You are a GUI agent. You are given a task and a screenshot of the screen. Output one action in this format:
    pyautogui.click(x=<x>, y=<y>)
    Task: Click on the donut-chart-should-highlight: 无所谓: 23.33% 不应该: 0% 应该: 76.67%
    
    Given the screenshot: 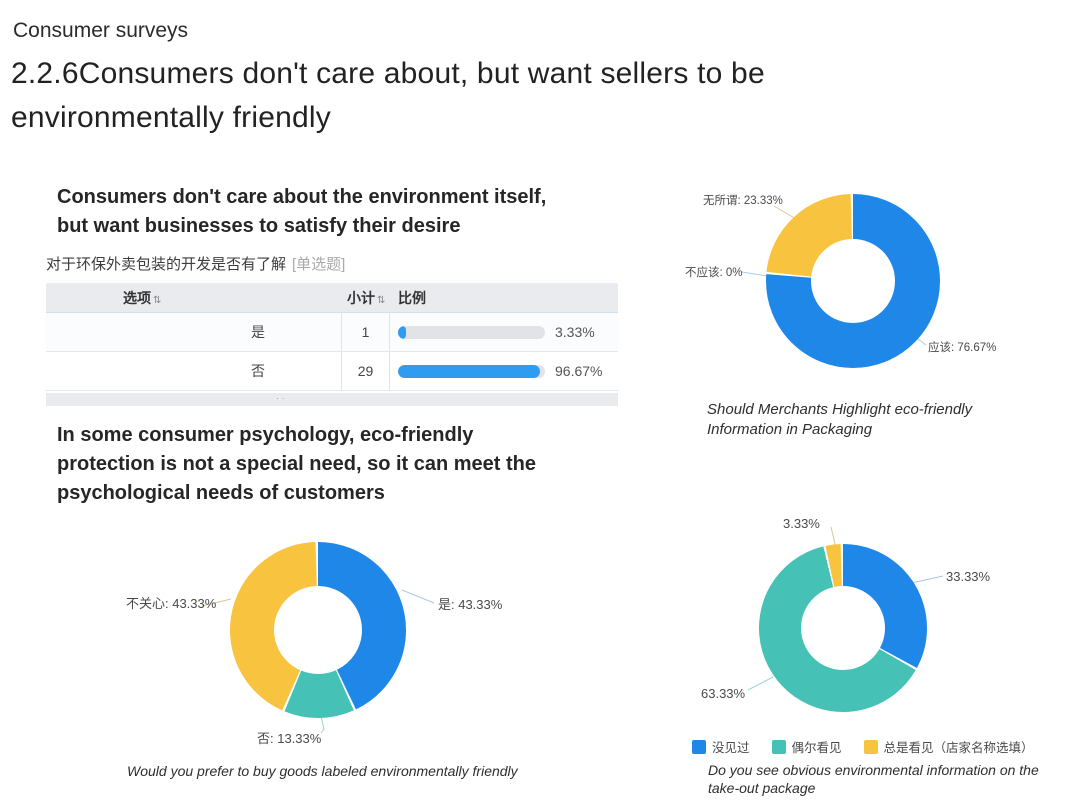 What is the action you would take?
    pyautogui.click(x=870, y=310)
    